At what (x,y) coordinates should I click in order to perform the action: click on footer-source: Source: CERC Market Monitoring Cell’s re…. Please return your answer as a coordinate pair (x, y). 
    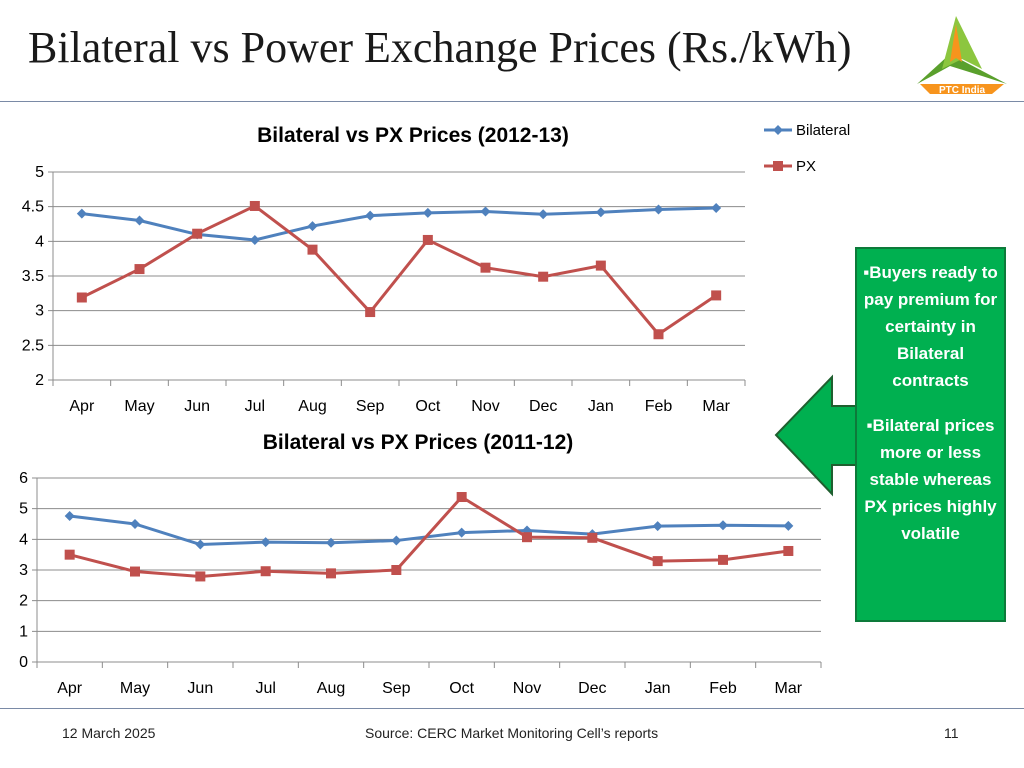
    Looking at the image, I should click on (512, 733).